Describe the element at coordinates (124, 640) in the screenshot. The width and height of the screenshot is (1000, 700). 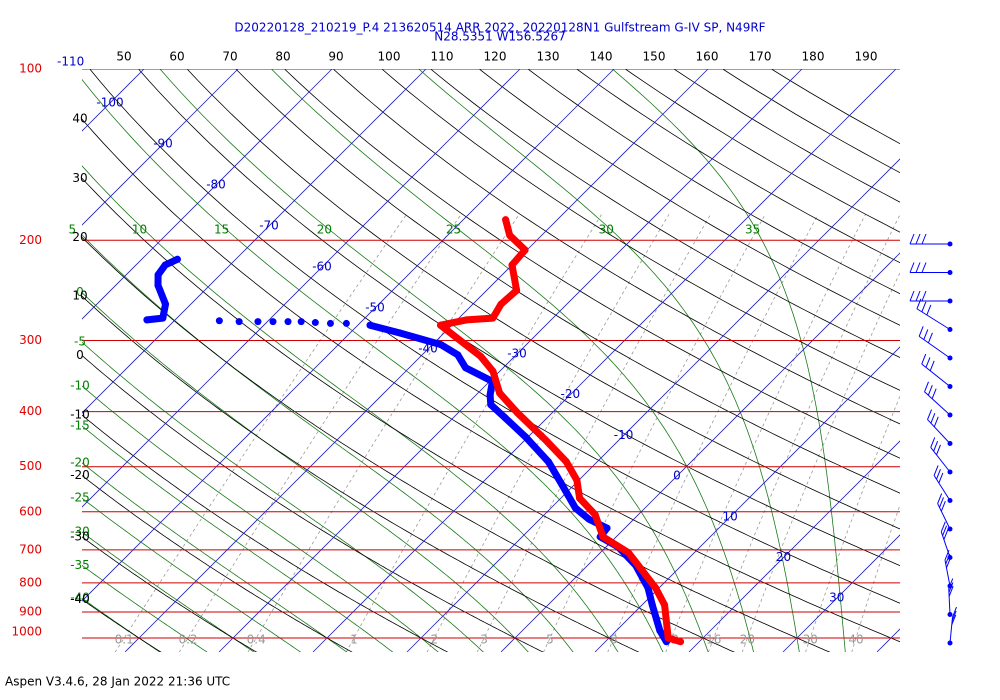
I see `mixing-ratio-label: 0.1` at that location.